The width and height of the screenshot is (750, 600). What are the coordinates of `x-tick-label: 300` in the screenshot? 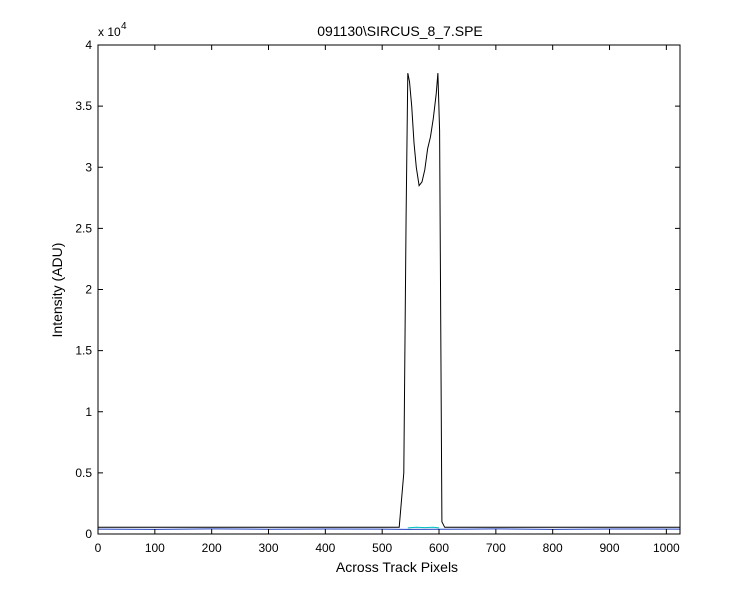 It's located at (268, 548).